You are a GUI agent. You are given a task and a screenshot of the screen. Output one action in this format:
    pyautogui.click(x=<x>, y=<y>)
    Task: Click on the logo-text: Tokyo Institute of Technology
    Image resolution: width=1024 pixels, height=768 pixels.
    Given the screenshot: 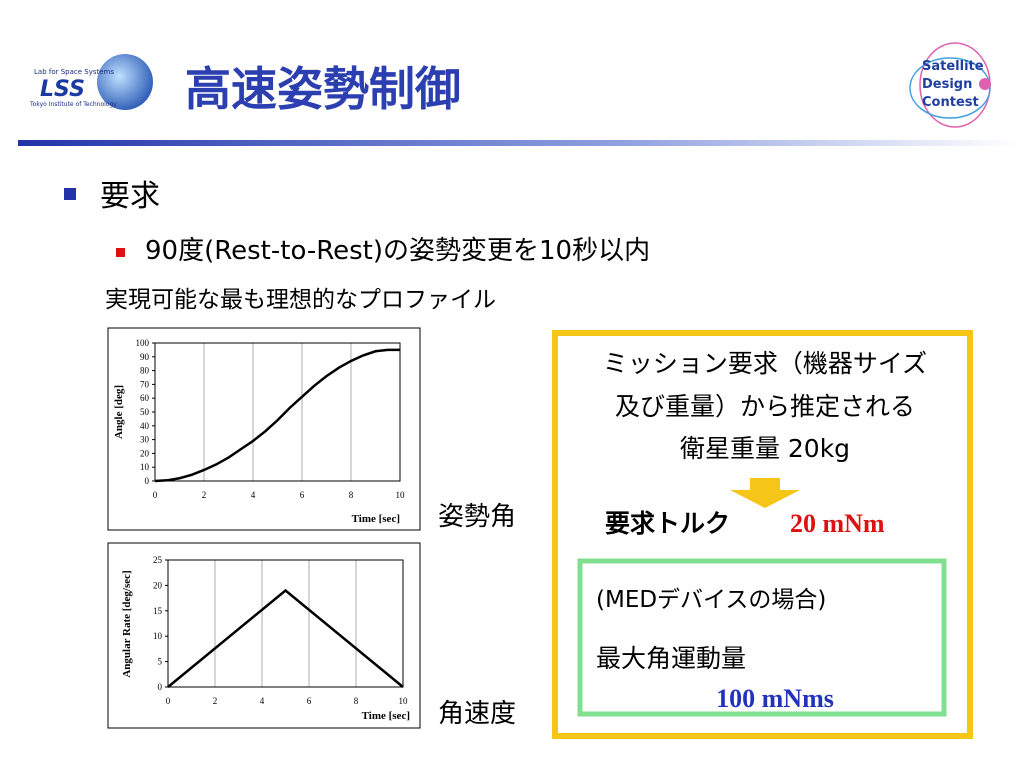 What is the action you would take?
    pyautogui.click(x=73, y=104)
    